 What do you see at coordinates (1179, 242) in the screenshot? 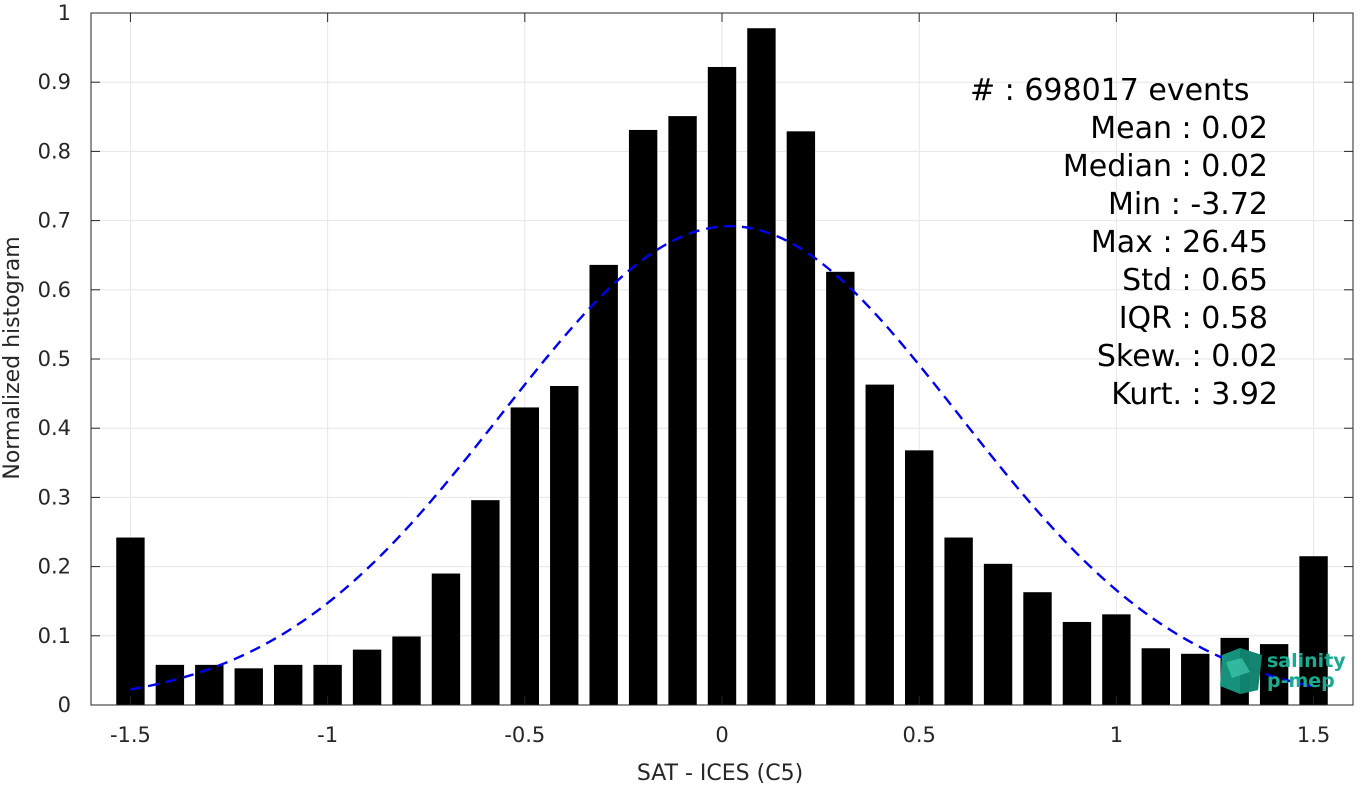
I see `stat-line: Max : 26.45` at bounding box center [1179, 242].